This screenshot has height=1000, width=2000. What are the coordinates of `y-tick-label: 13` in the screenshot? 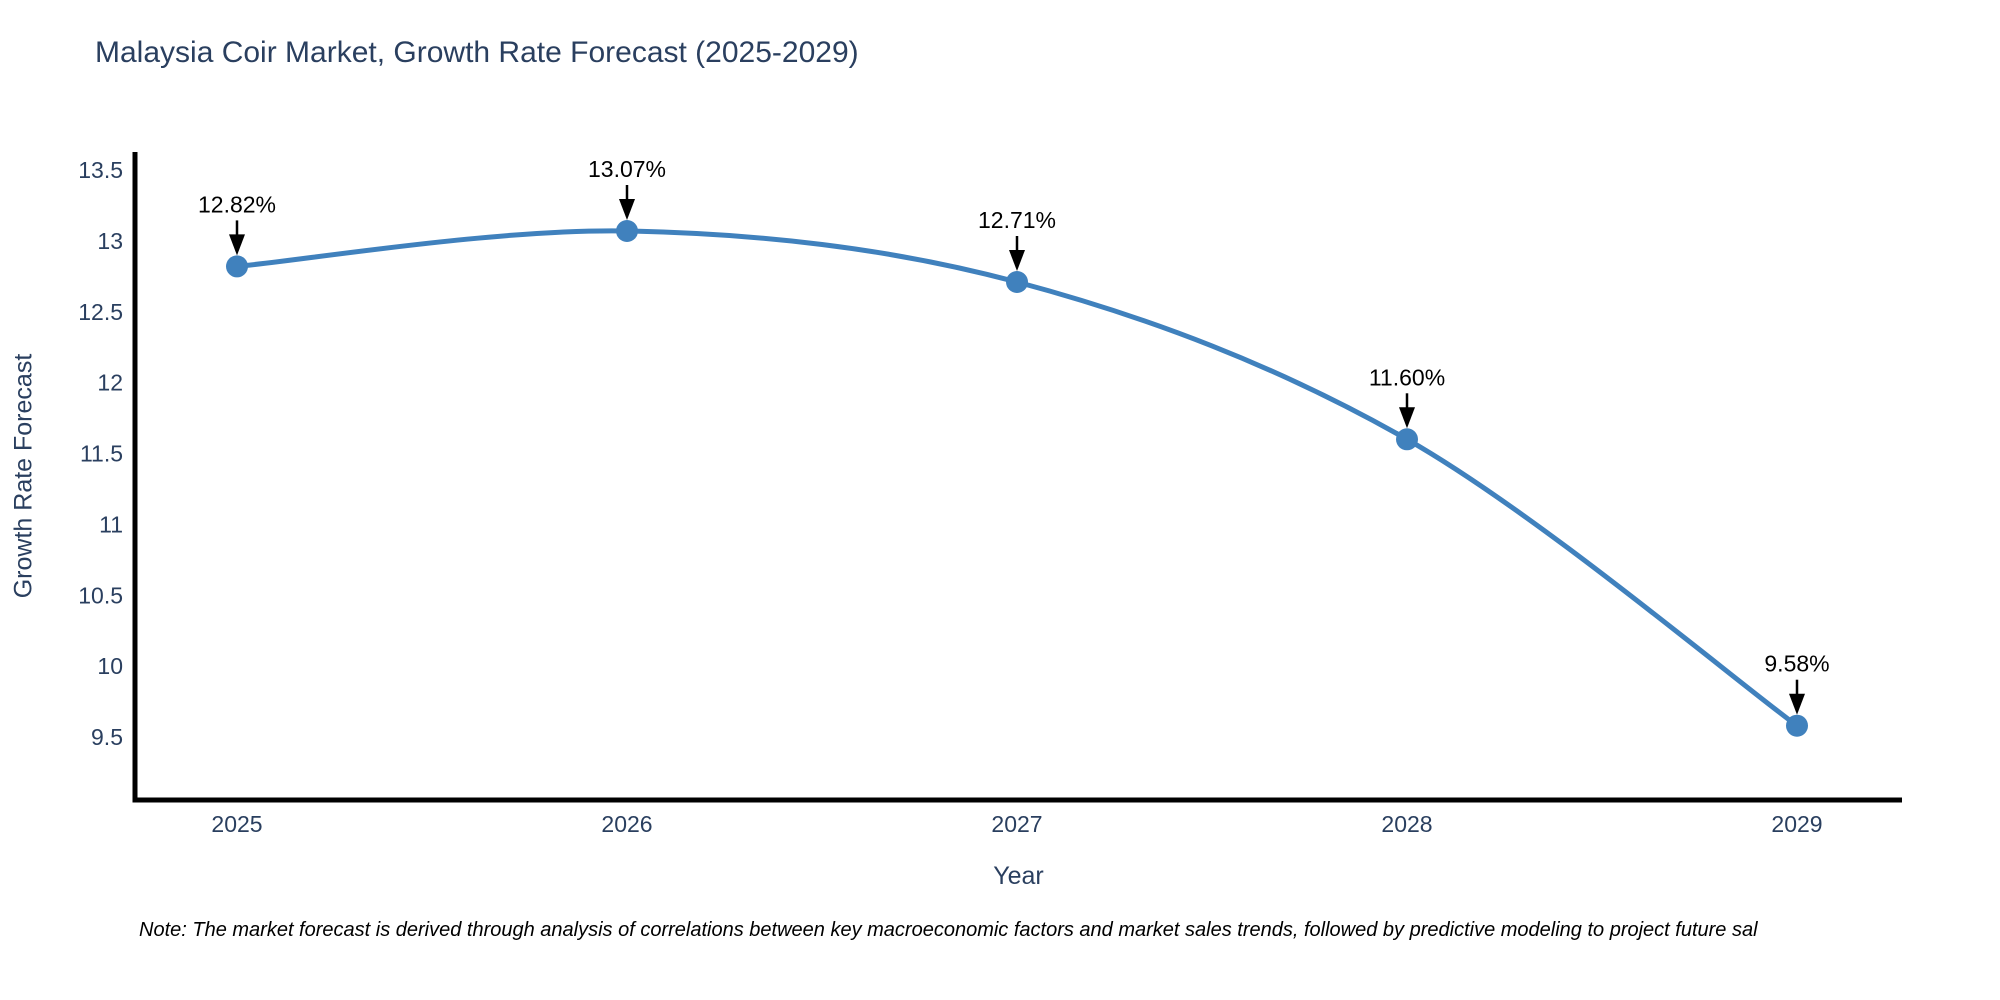 It's located at (110, 241).